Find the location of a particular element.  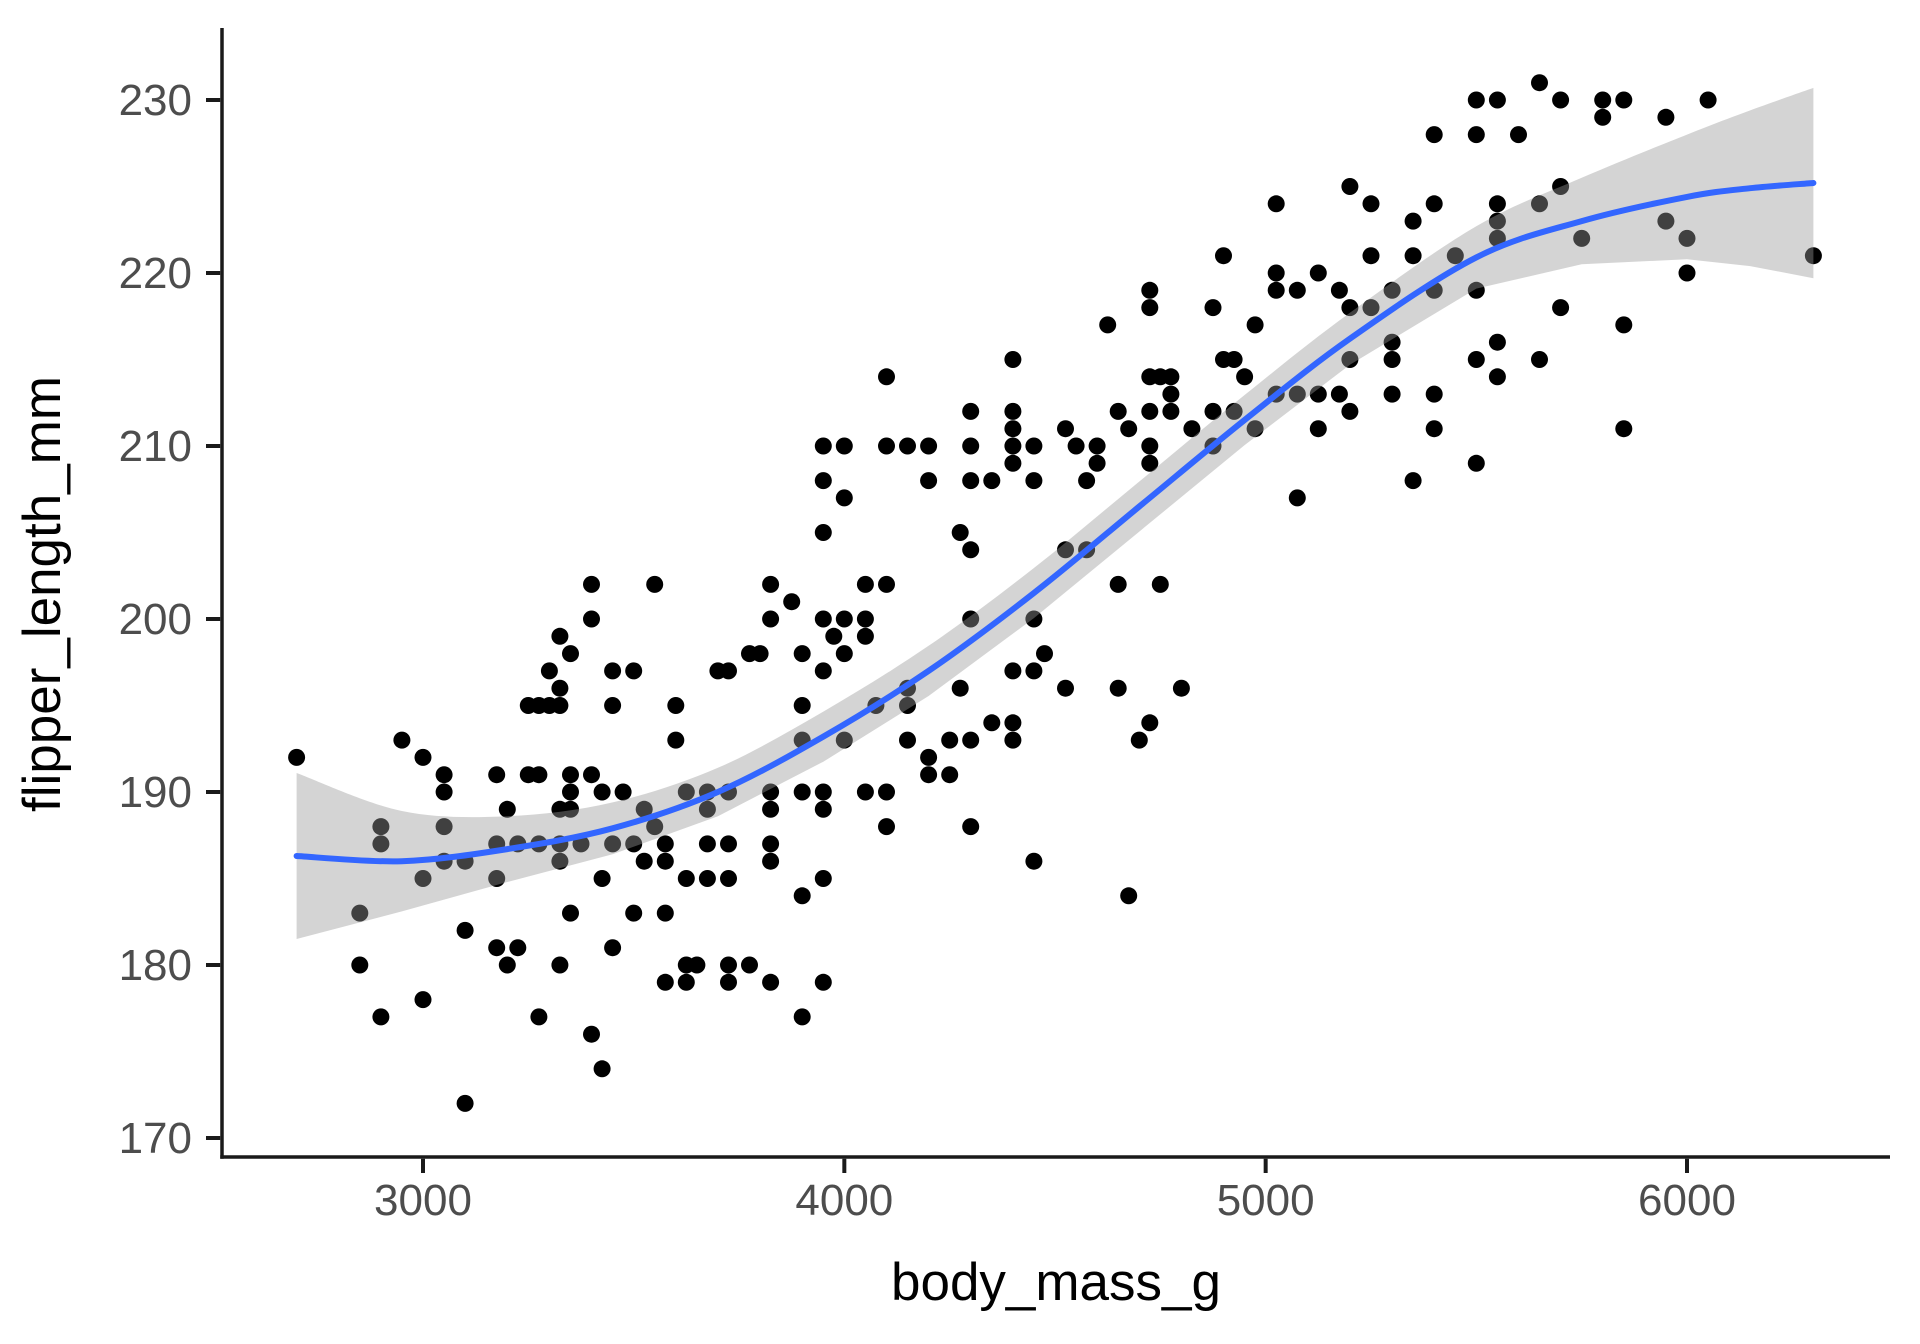

y-tick-label: 170 is located at coordinates (155, 1138).